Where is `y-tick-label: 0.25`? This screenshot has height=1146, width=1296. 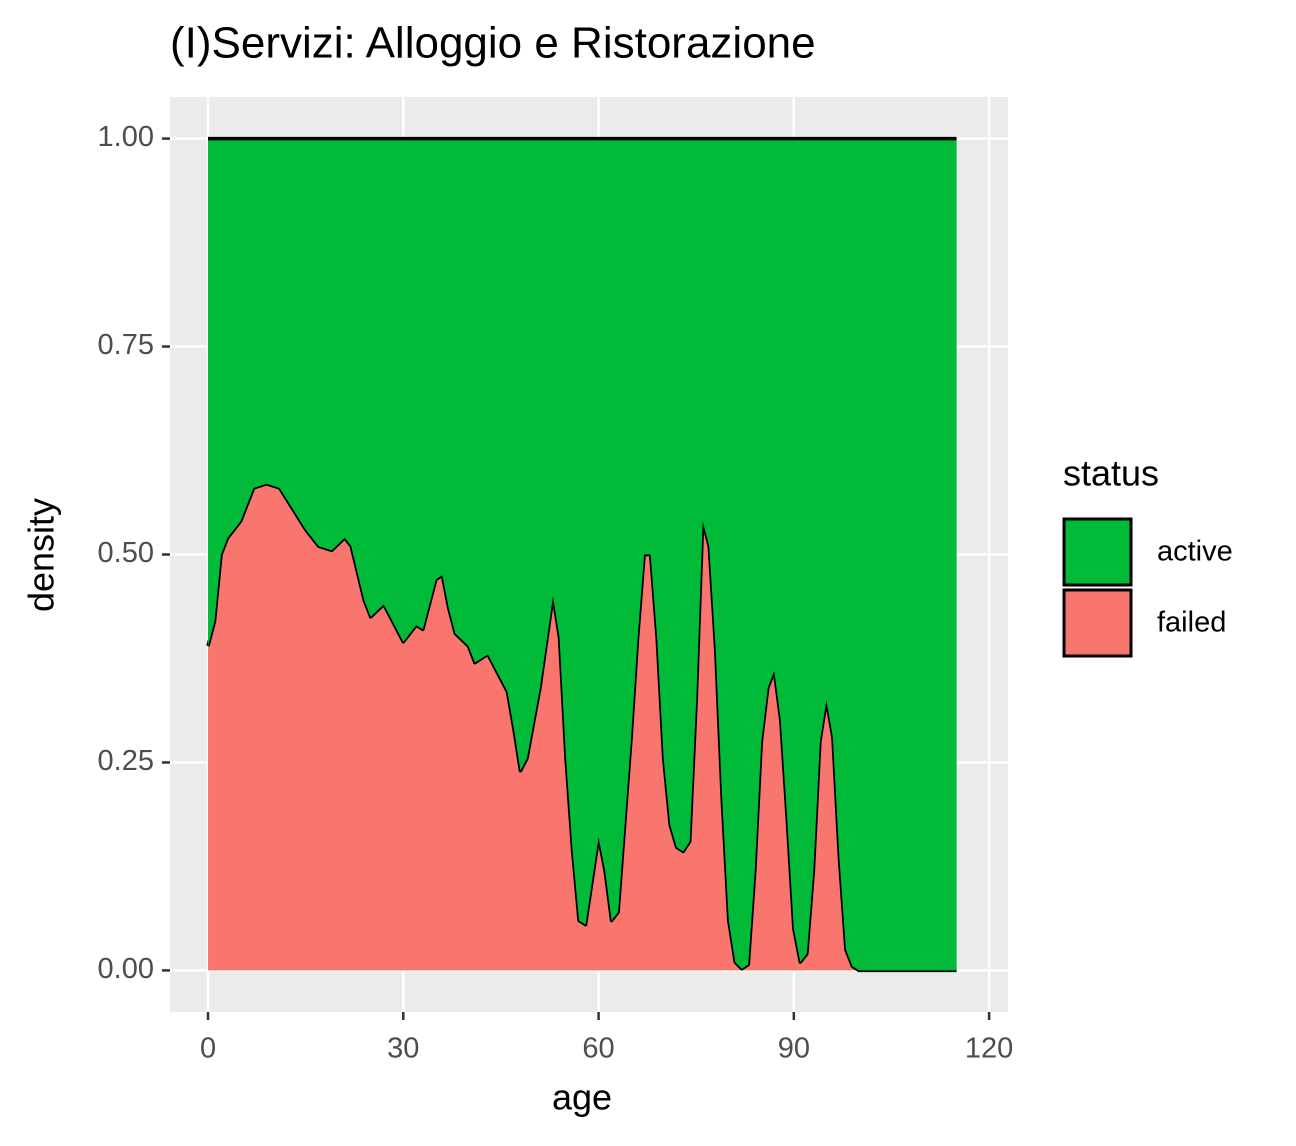 y-tick-label: 0.25 is located at coordinates (126, 761).